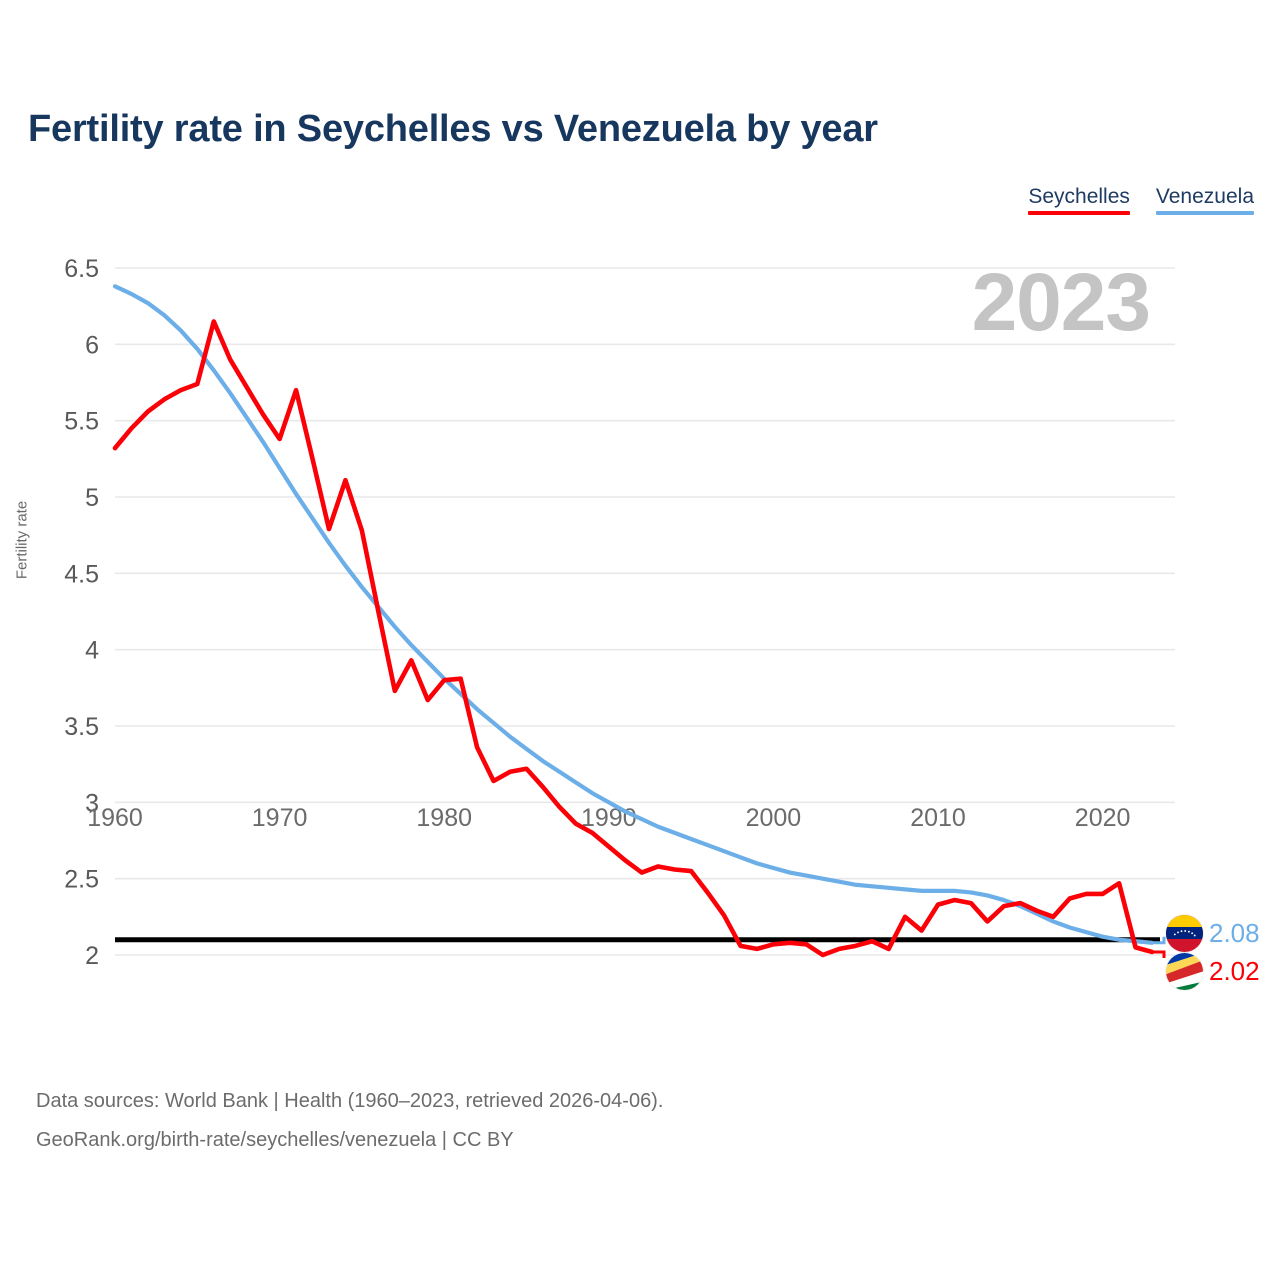  Describe the element at coordinates (1079, 196) in the screenshot. I see `legend-label-seychelles: Seychelles` at that location.